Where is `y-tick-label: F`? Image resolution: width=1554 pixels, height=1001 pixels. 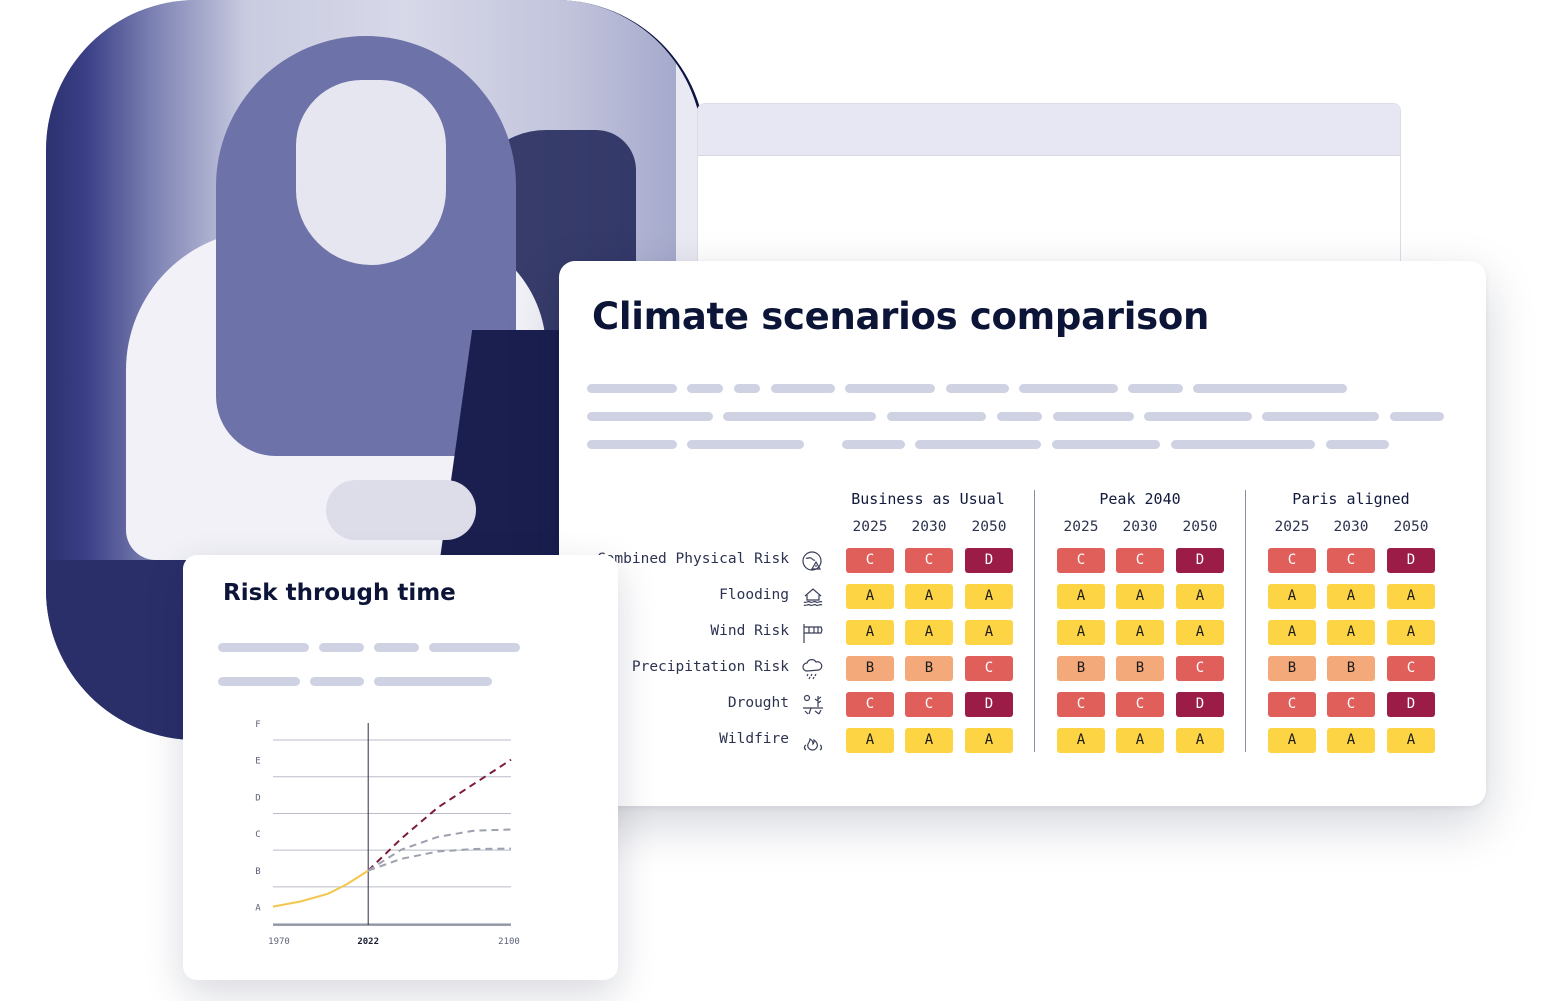
y-tick-label: F is located at coordinates (257, 725).